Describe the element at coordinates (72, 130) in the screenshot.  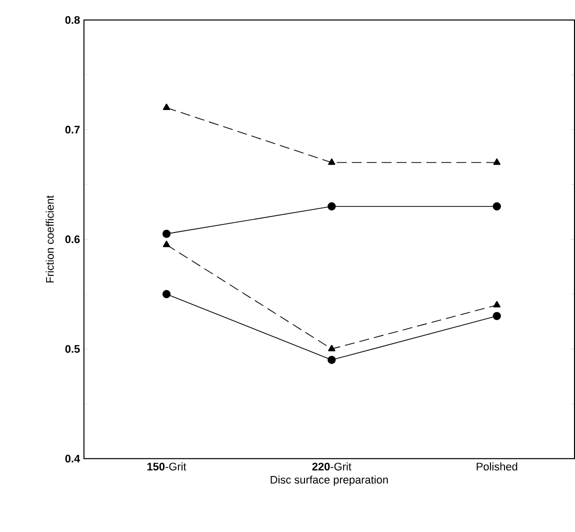
I see `y-tick-label: 0.7` at that location.